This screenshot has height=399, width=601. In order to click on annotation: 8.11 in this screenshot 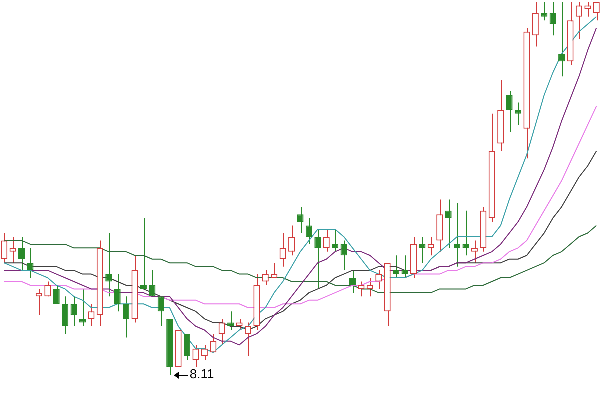, I will do `click(202, 374)`.